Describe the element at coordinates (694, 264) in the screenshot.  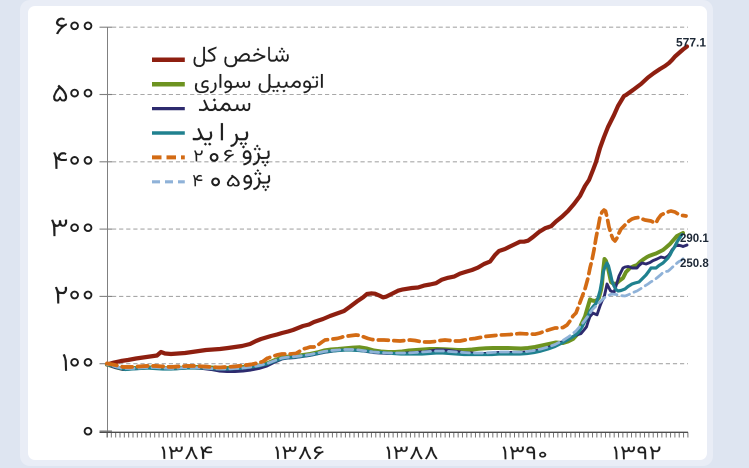
I see `svg-text: 250.8` at that location.